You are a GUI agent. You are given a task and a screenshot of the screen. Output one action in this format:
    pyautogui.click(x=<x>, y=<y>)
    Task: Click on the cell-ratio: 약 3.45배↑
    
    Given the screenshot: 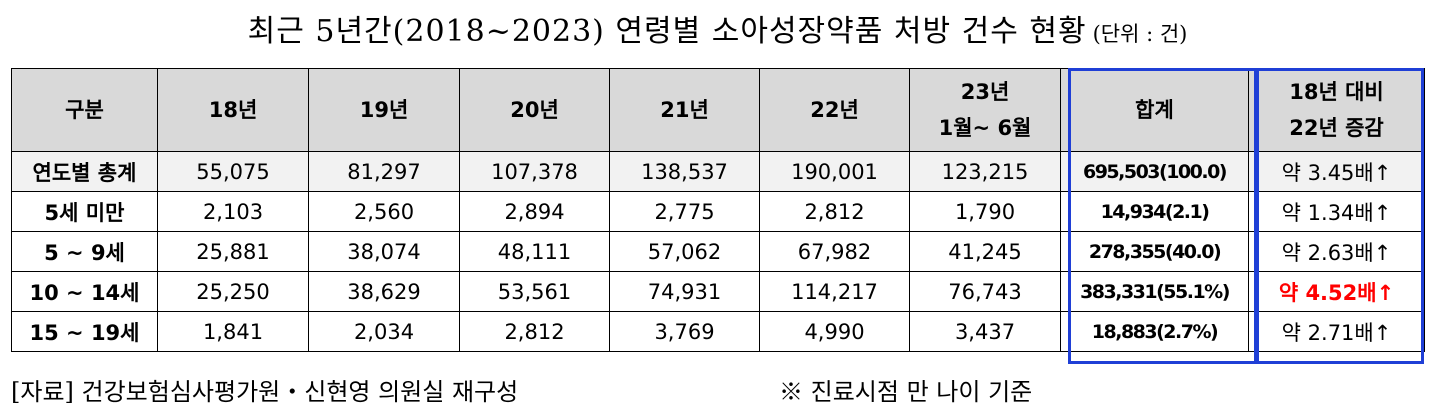 What is the action you would take?
    pyautogui.click(x=1336, y=171)
    